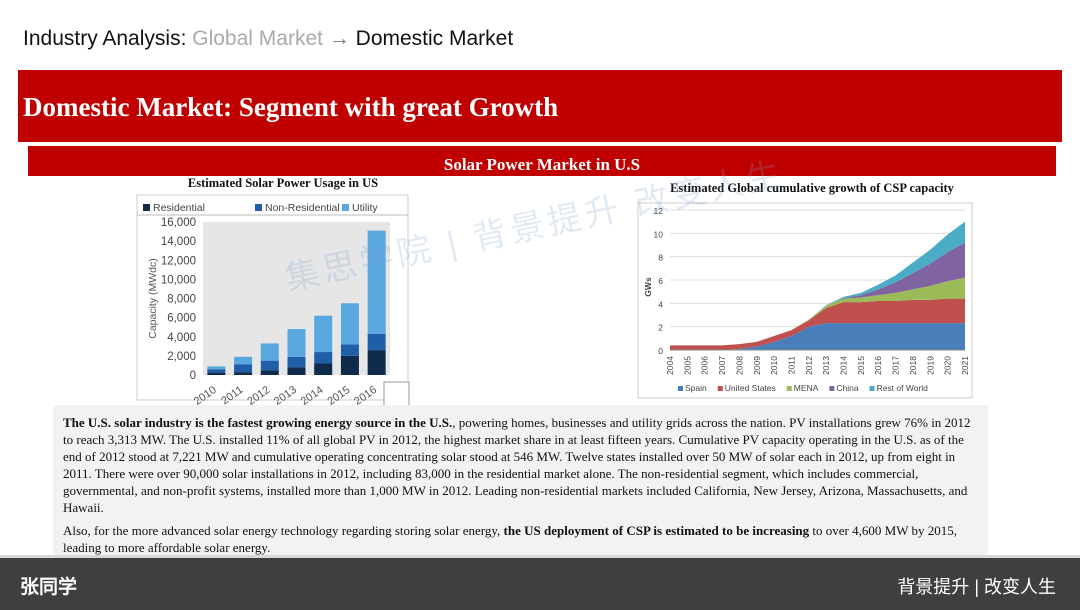  What do you see at coordinates (861, 365) in the screenshot?
I see `x-tick-label: 2015` at bounding box center [861, 365].